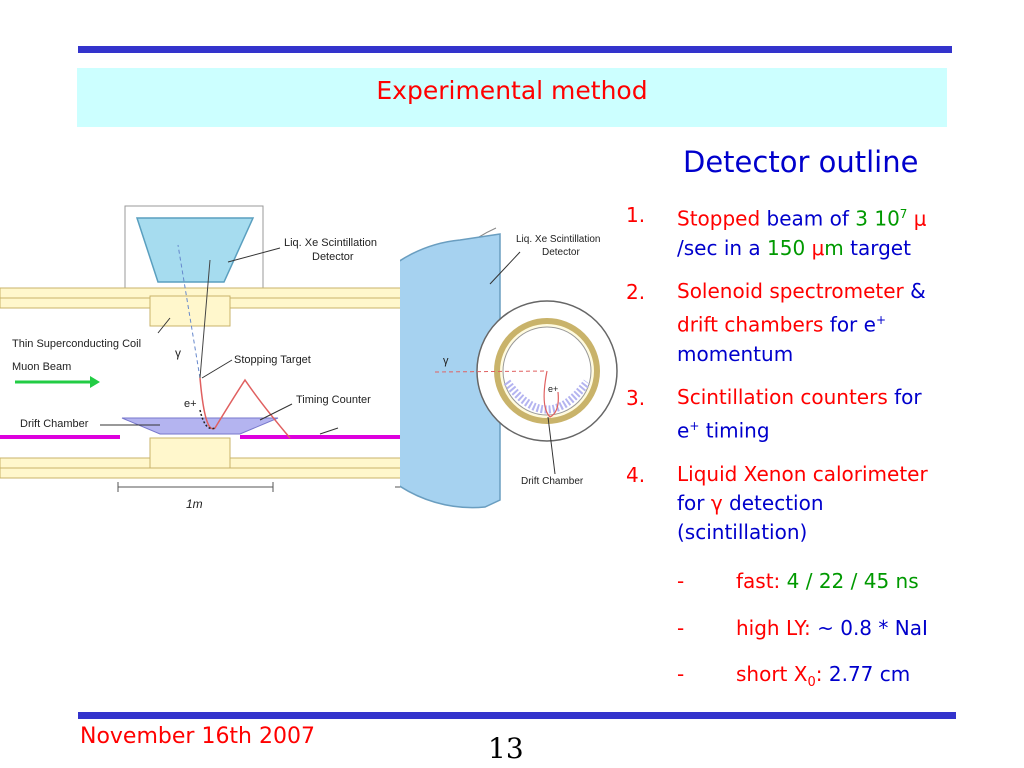 This screenshot has height=768, width=1024. I want to click on sub-1-dash: -, so click(681, 581).